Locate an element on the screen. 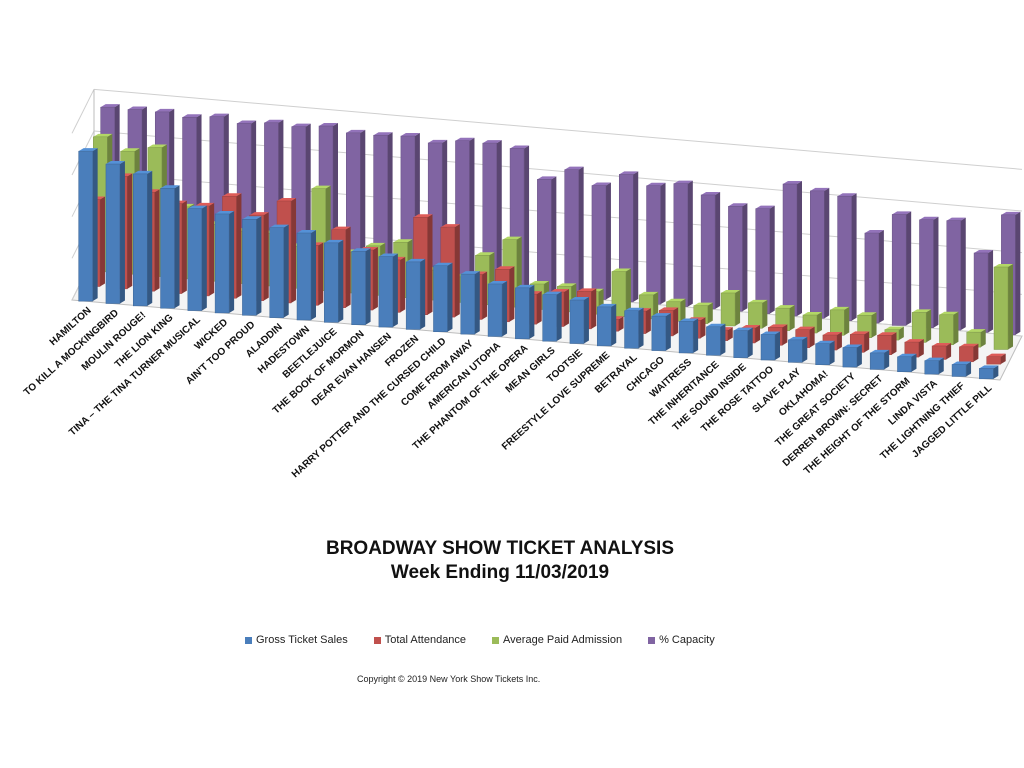  legend-item: Gross Ticket Sales is located at coordinates (296, 640).